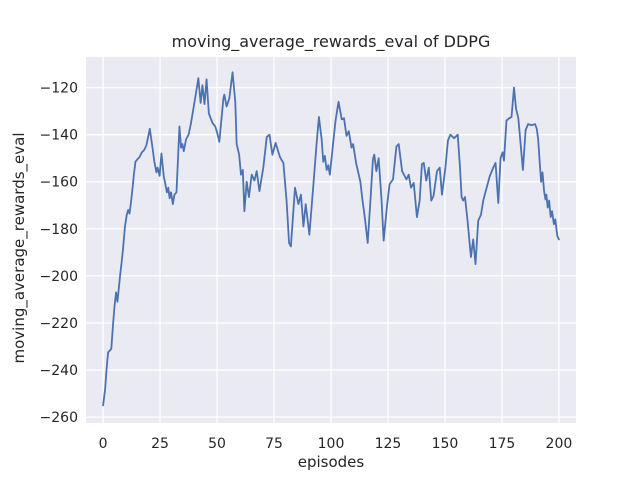  I want to click on x-tick-label: 150, so click(445, 444).